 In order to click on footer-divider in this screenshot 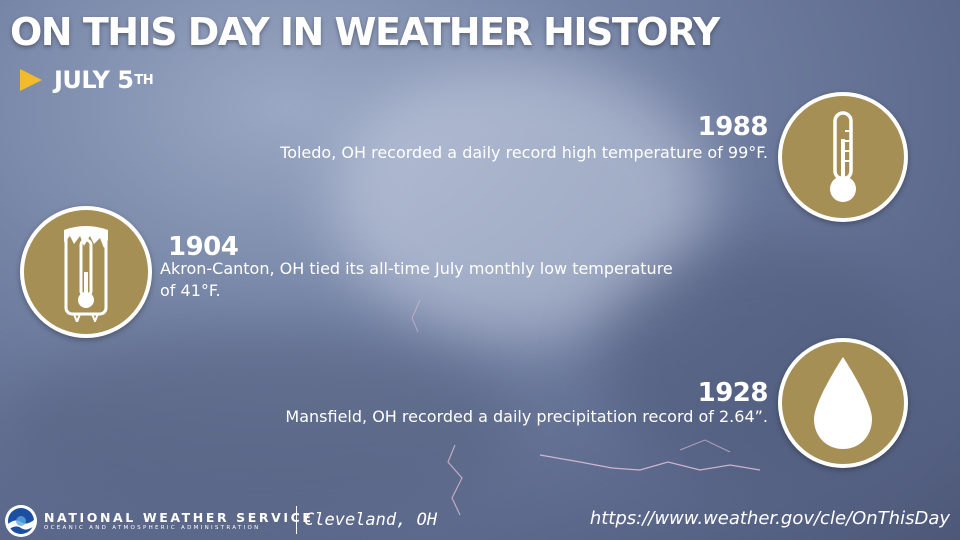, I will do `click(296, 520)`.